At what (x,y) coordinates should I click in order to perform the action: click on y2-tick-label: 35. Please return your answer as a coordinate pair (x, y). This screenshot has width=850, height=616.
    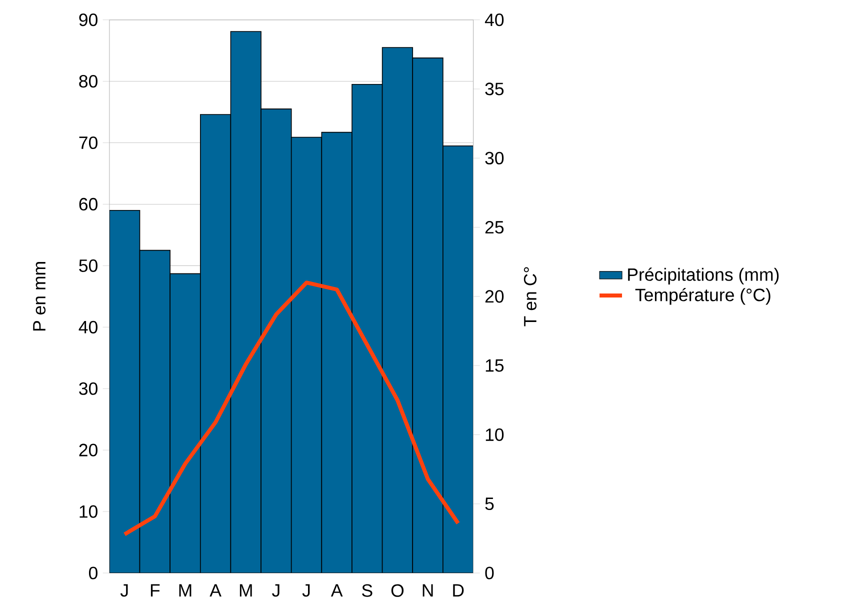
    Looking at the image, I should click on (494, 89).